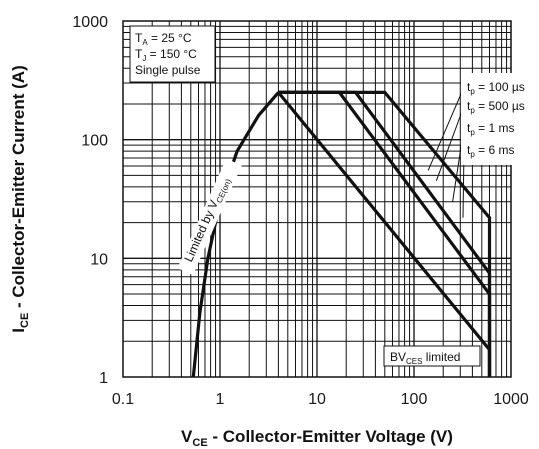 This screenshot has height=449, width=539. I want to click on y-tick-labels: 1 10 100 1000, so click(90, 200).